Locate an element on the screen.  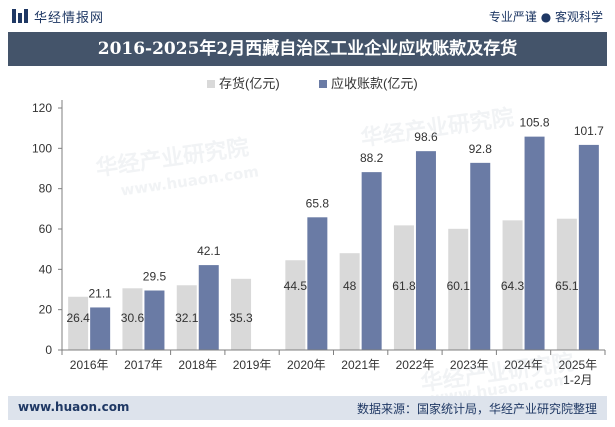
brand-name: 华经情报网 is located at coordinates (69, 18).